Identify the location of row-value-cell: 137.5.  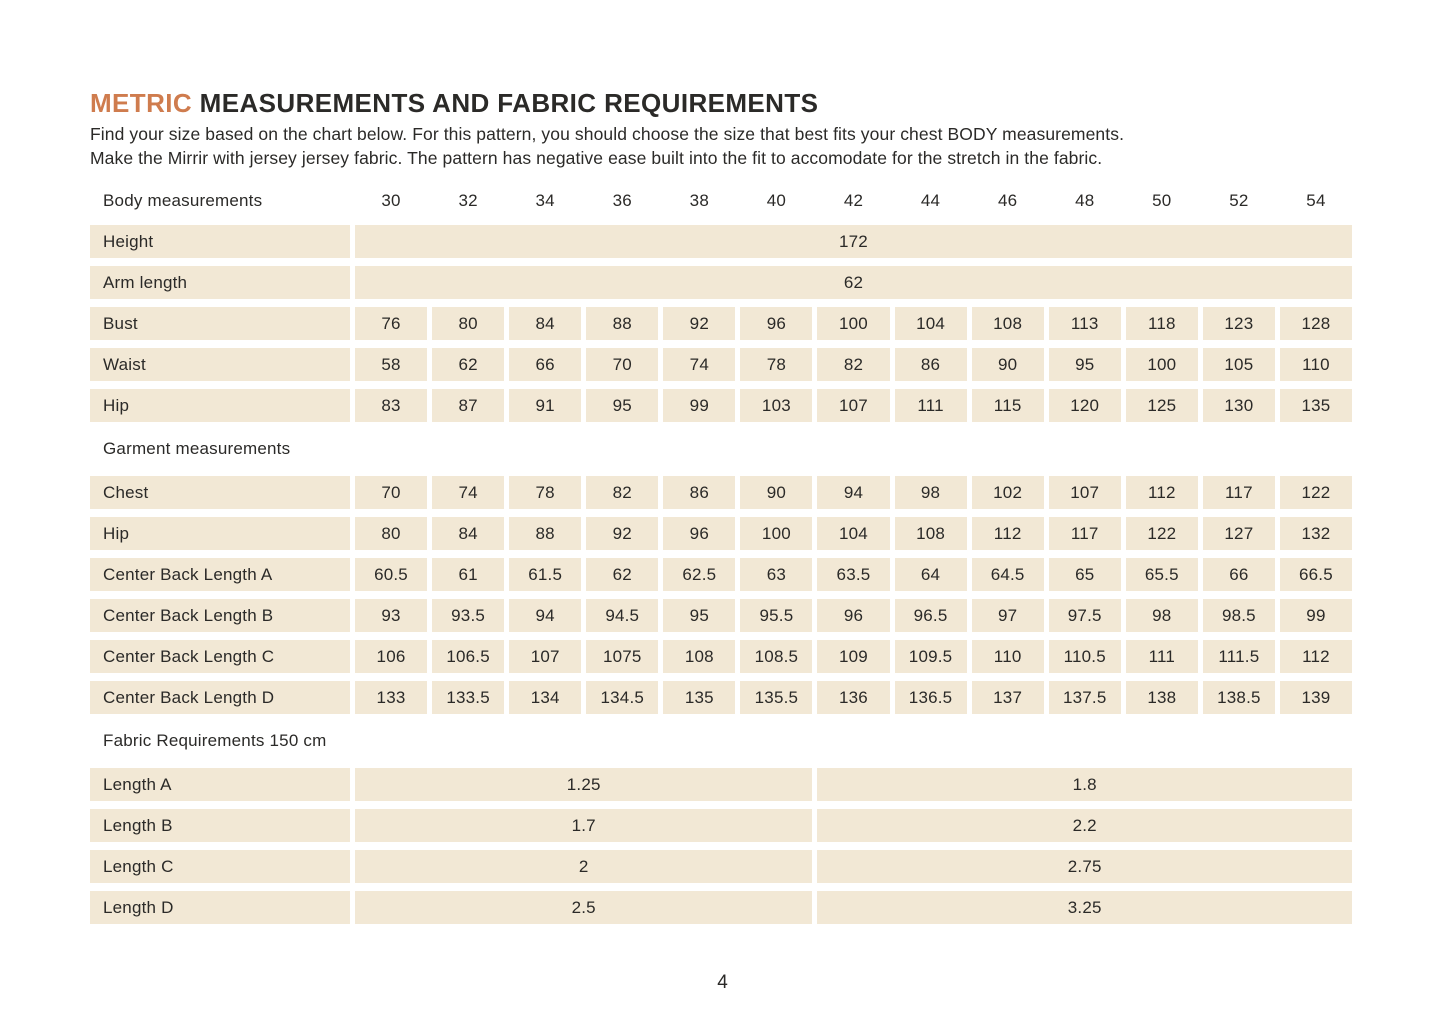
(1084, 697).